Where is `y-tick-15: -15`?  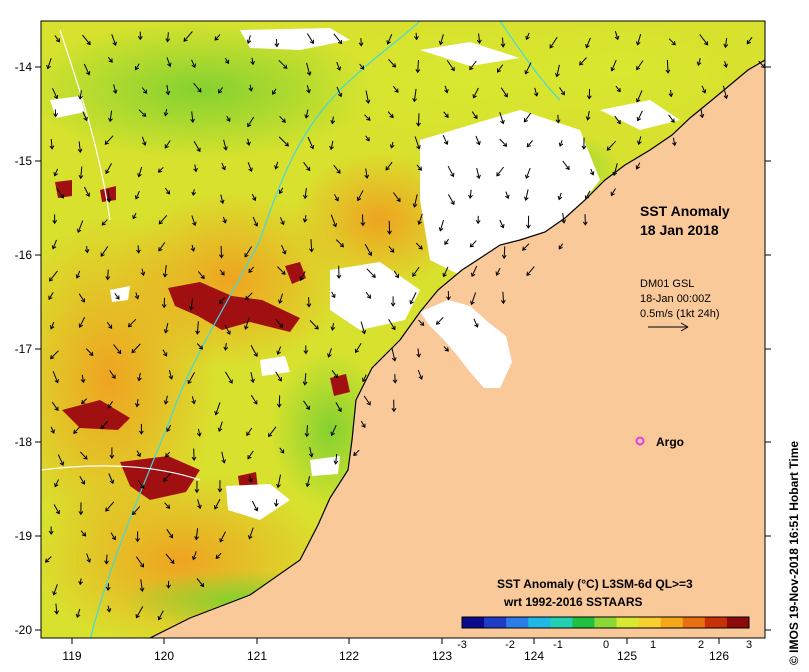 y-tick-15: -15 is located at coordinates (24, 161).